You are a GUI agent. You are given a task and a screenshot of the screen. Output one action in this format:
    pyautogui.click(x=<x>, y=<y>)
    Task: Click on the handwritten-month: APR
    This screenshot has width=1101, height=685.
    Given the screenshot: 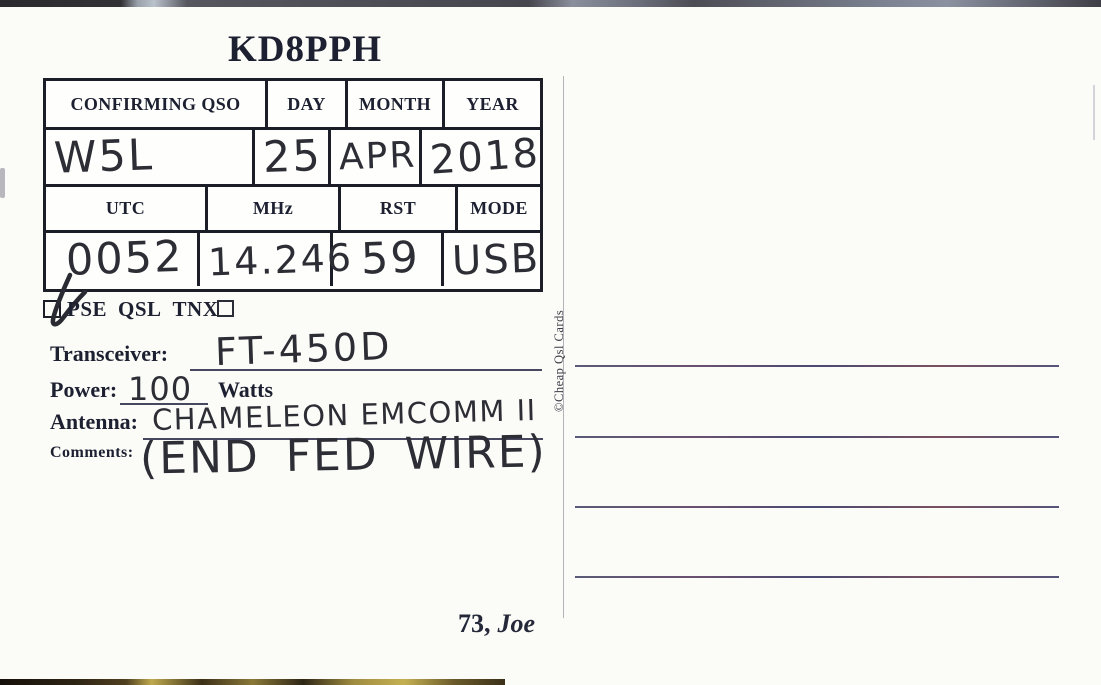 What is the action you would take?
    pyautogui.click(x=377, y=156)
    